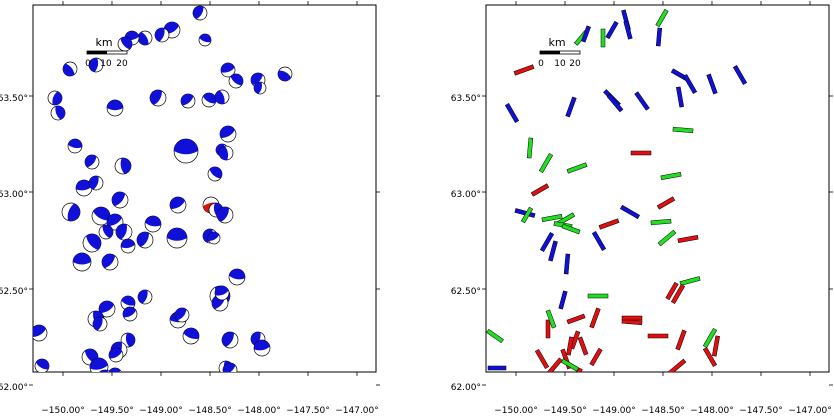  I want to click on lon-label-148-00: −148.00°, so click(259, 411).